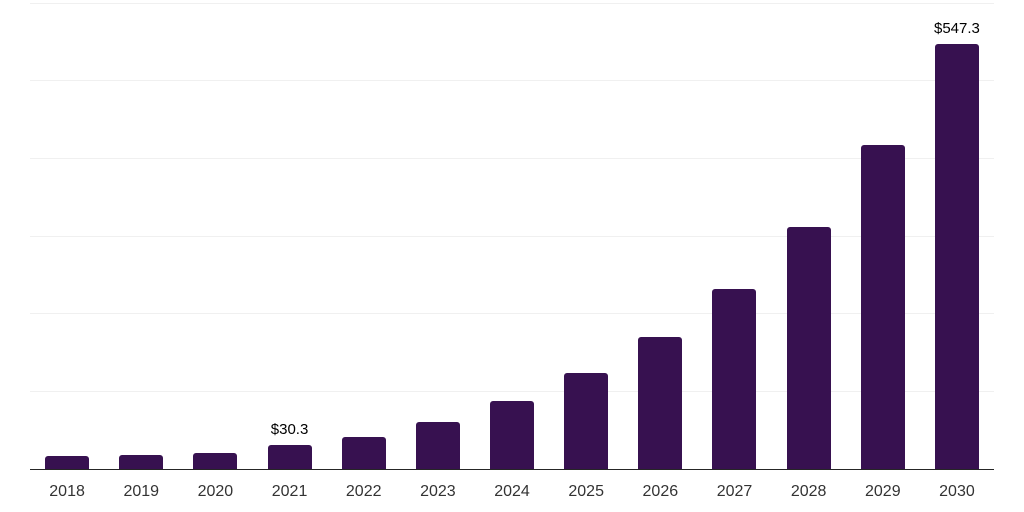  I want to click on x-tick-label-2020: 2020, so click(215, 491).